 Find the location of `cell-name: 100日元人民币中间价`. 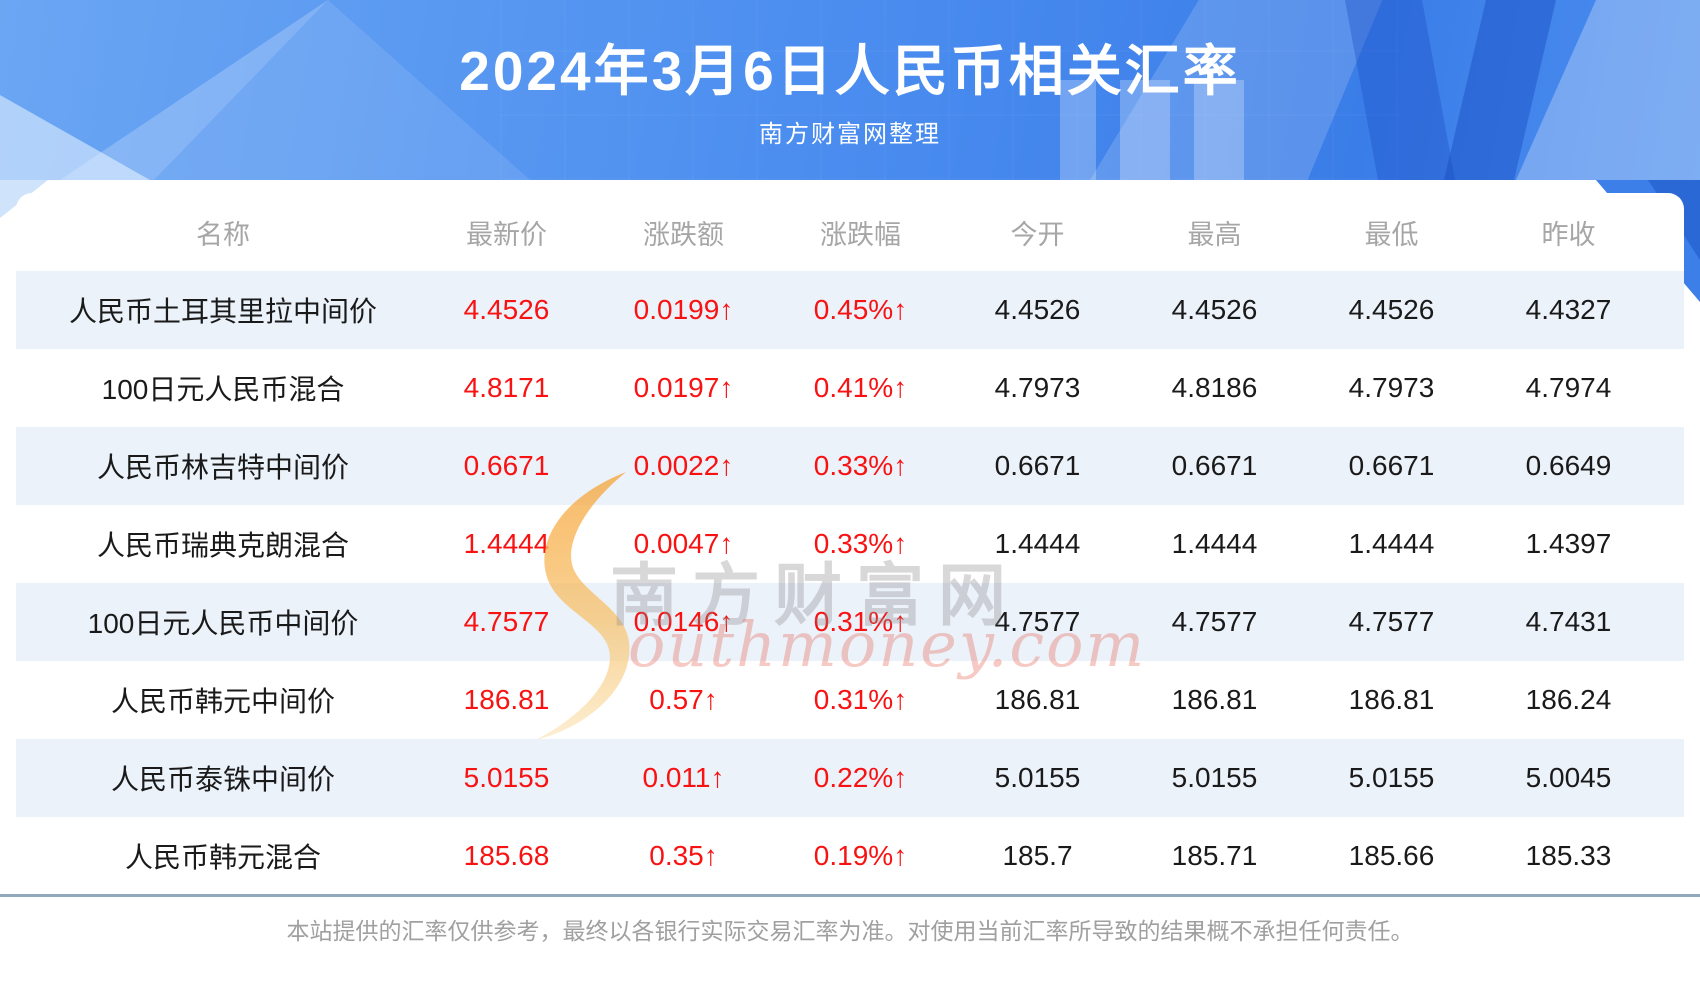

cell-name: 100日元人民币中间价 is located at coordinates (223, 623).